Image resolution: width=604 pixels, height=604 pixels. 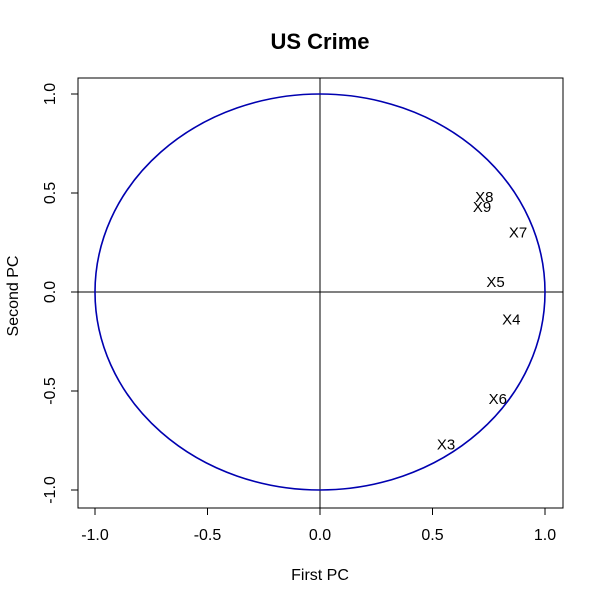 What do you see at coordinates (50, 193) in the screenshot?
I see `y-tick-label: 0.5` at bounding box center [50, 193].